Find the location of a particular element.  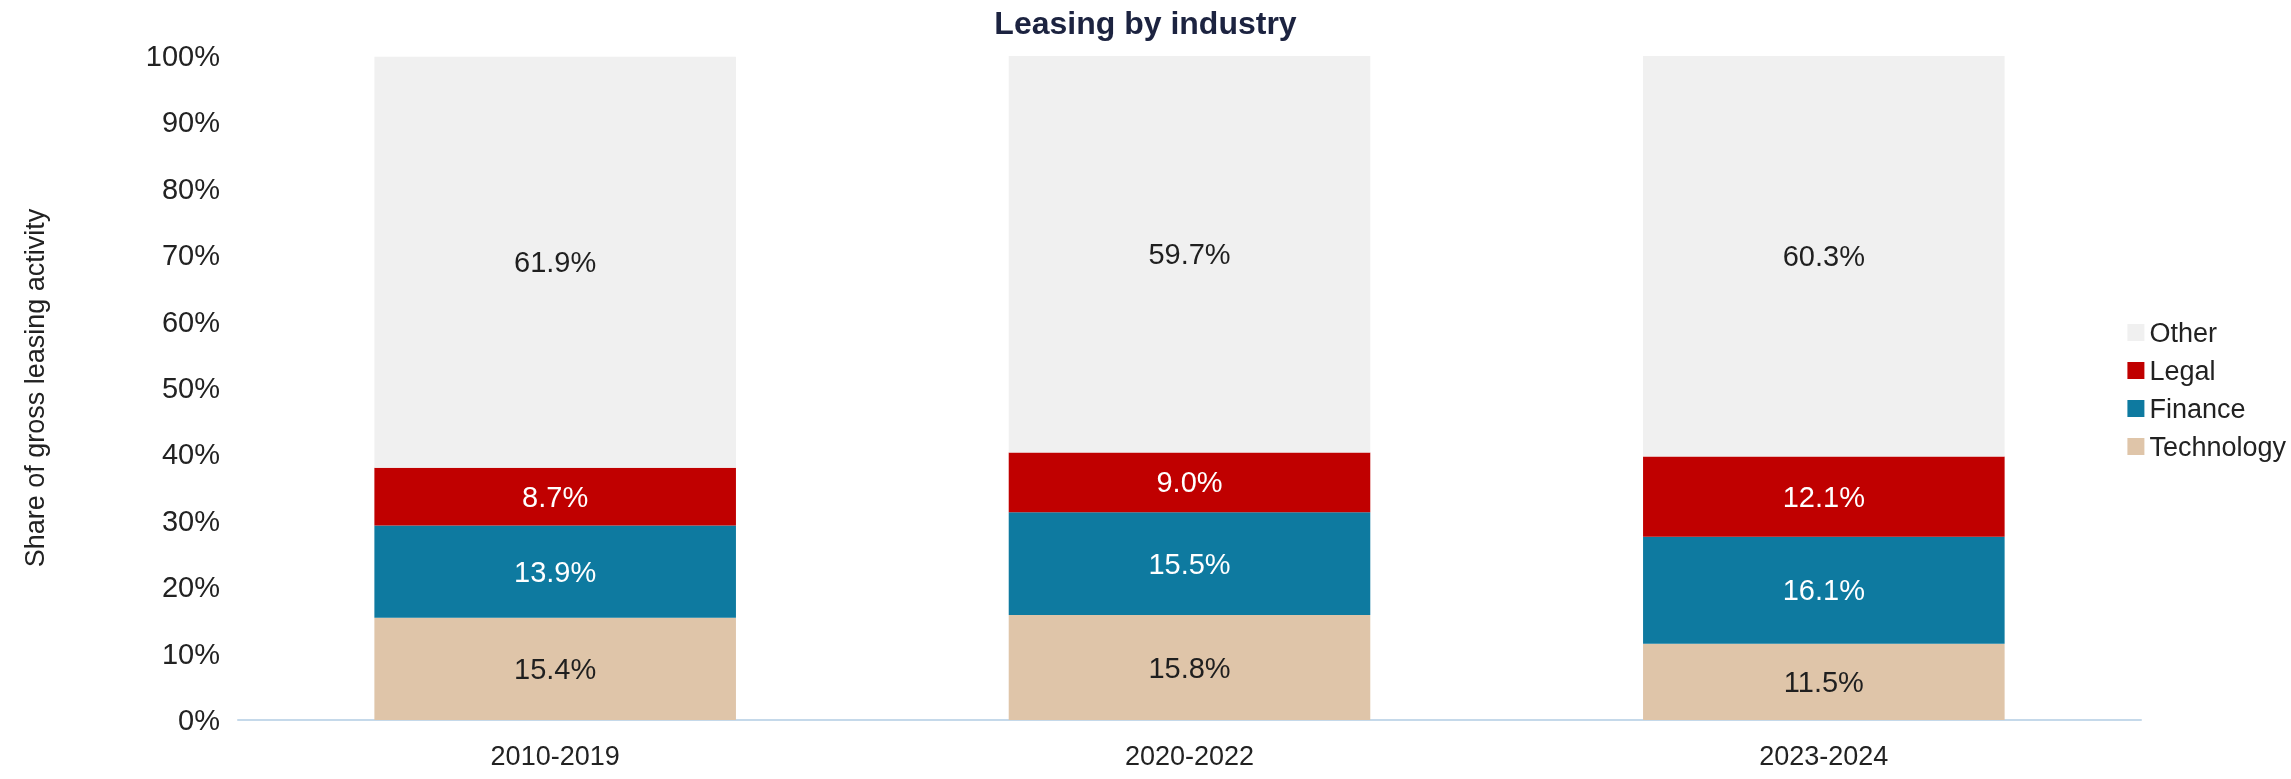

data-label: 8.7% is located at coordinates (555, 496).